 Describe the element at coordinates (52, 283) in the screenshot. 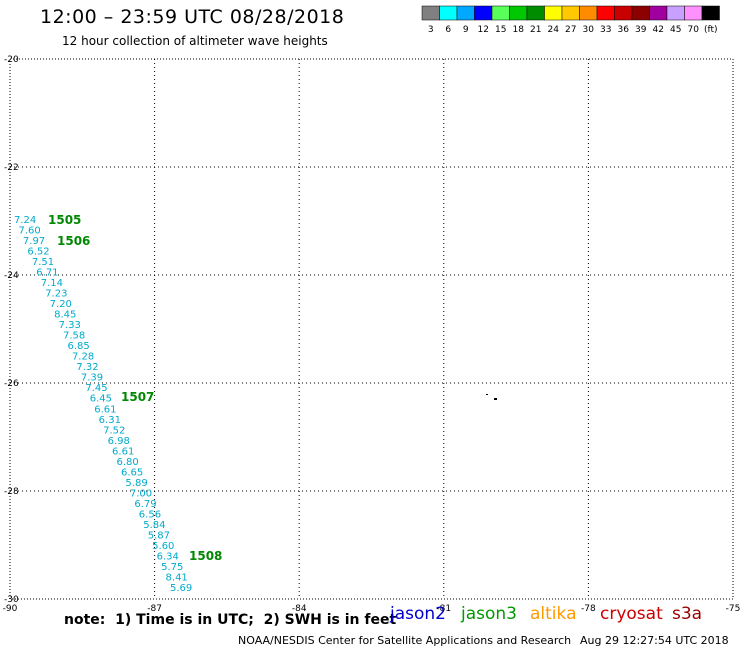

I see `wave-height-value: 7.14` at that location.